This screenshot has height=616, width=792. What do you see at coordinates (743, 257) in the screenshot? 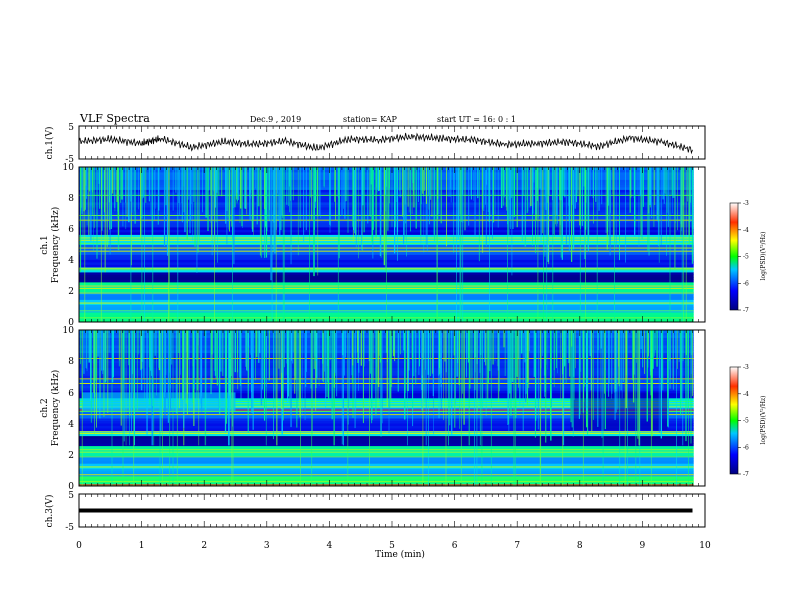
I see `ch1-colorbar-ticks: -3 -4 -5 -6 -7` at bounding box center [743, 257].